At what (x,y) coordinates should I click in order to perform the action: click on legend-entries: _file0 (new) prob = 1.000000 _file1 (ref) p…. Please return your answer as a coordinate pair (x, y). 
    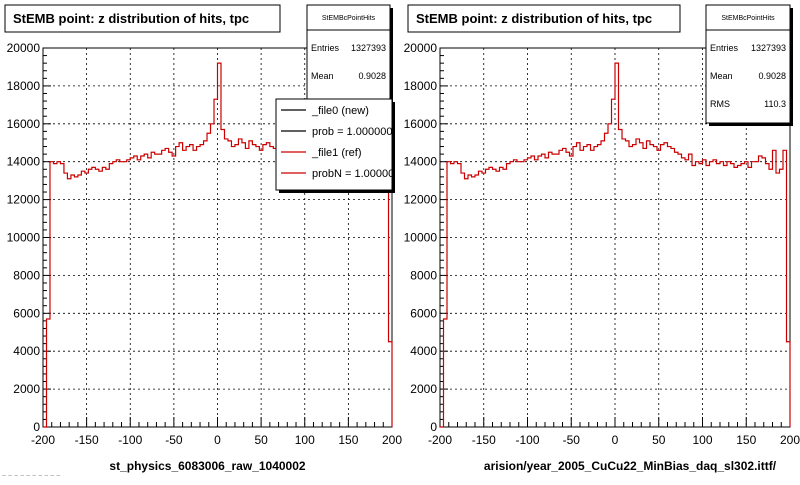
    Looking at the image, I should click on (340, 142).